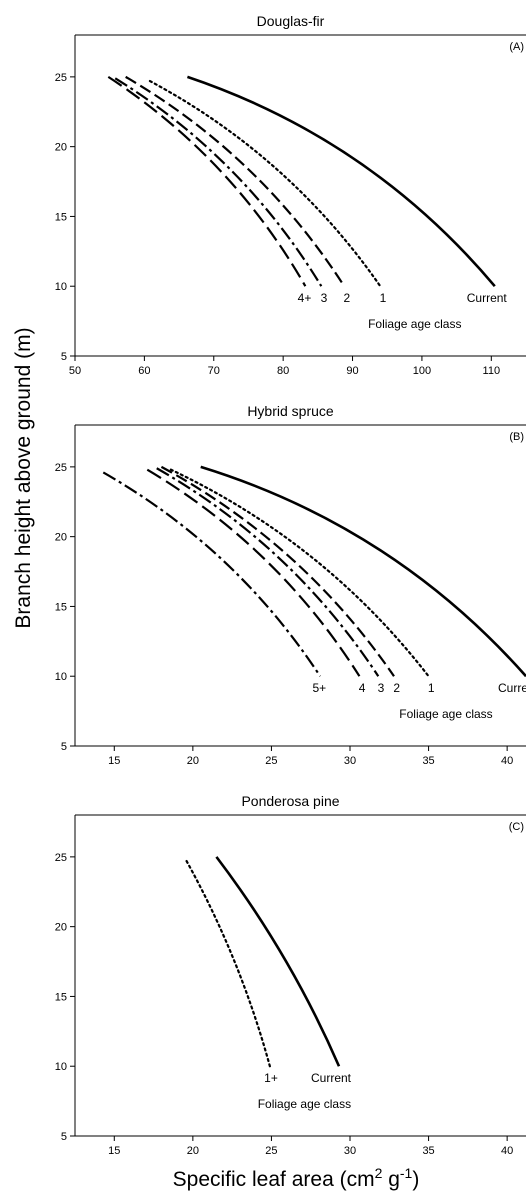 This screenshot has width=526, height=1195. I want to click on x-axis-label-sup-1: 2, so click(379, 1173).